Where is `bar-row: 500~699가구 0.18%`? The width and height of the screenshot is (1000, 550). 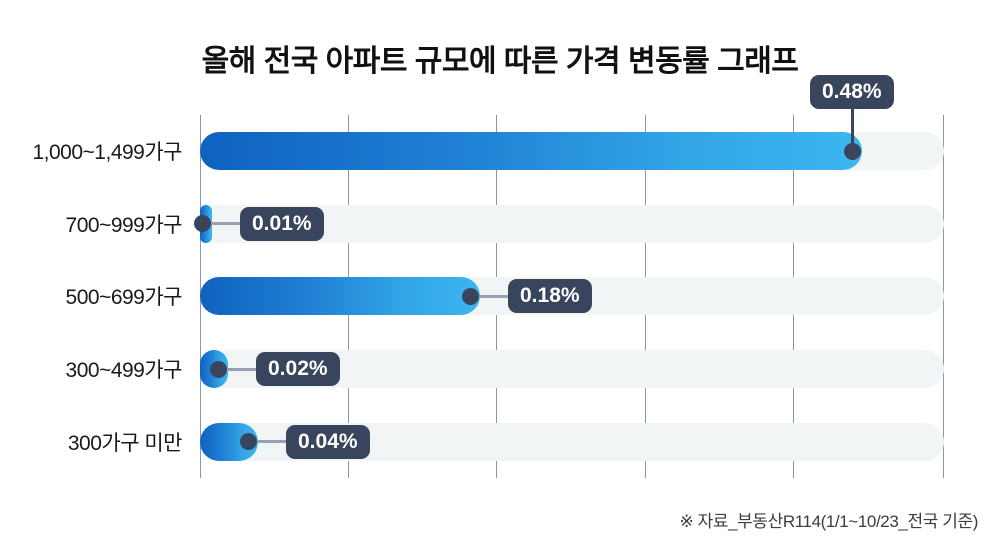
bar-row: 500~699가구 0.18% is located at coordinates (500, 296).